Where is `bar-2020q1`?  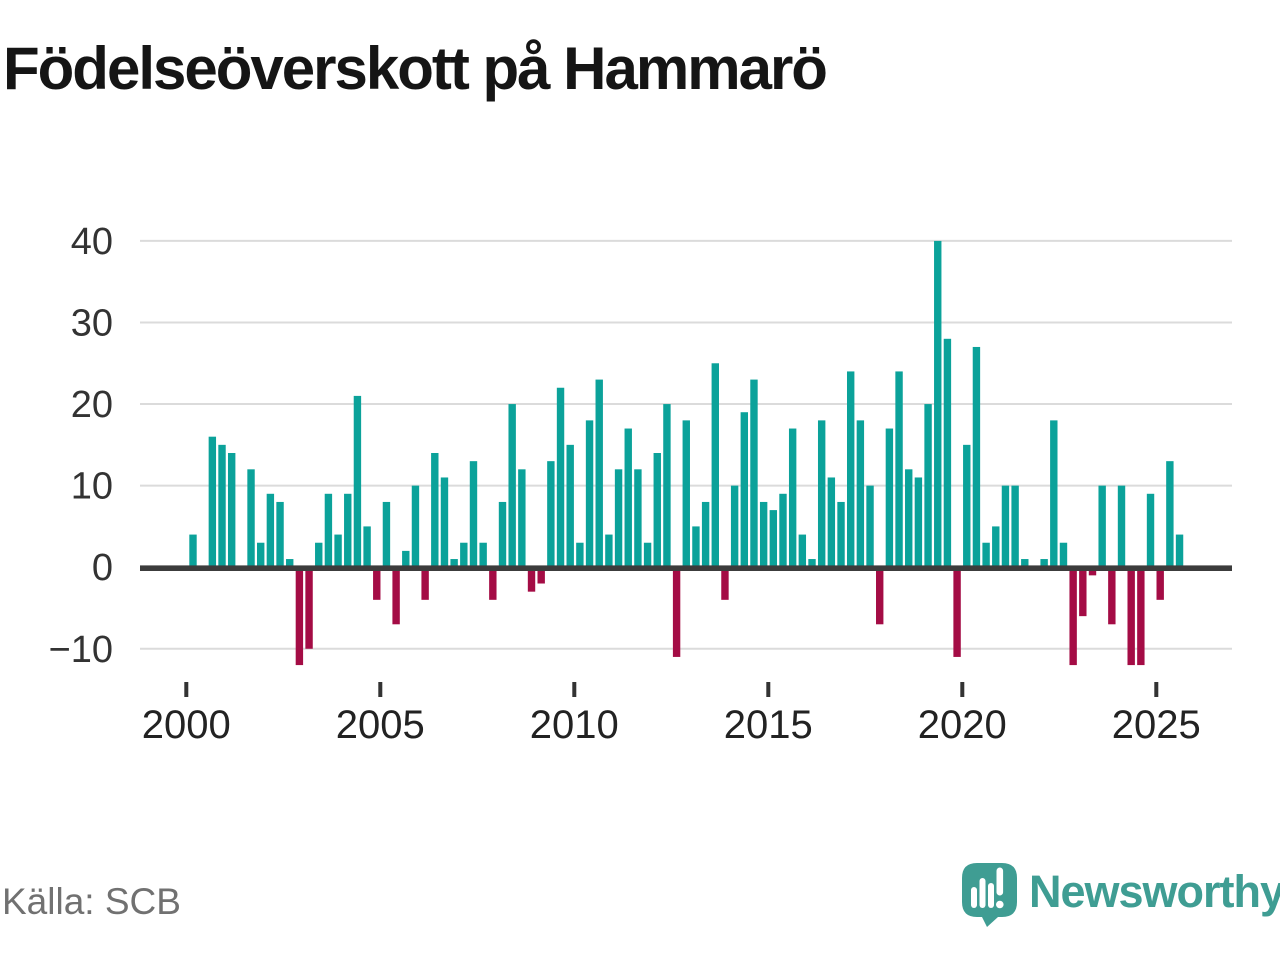
bar-2020q1 is located at coordinates (967, 506).